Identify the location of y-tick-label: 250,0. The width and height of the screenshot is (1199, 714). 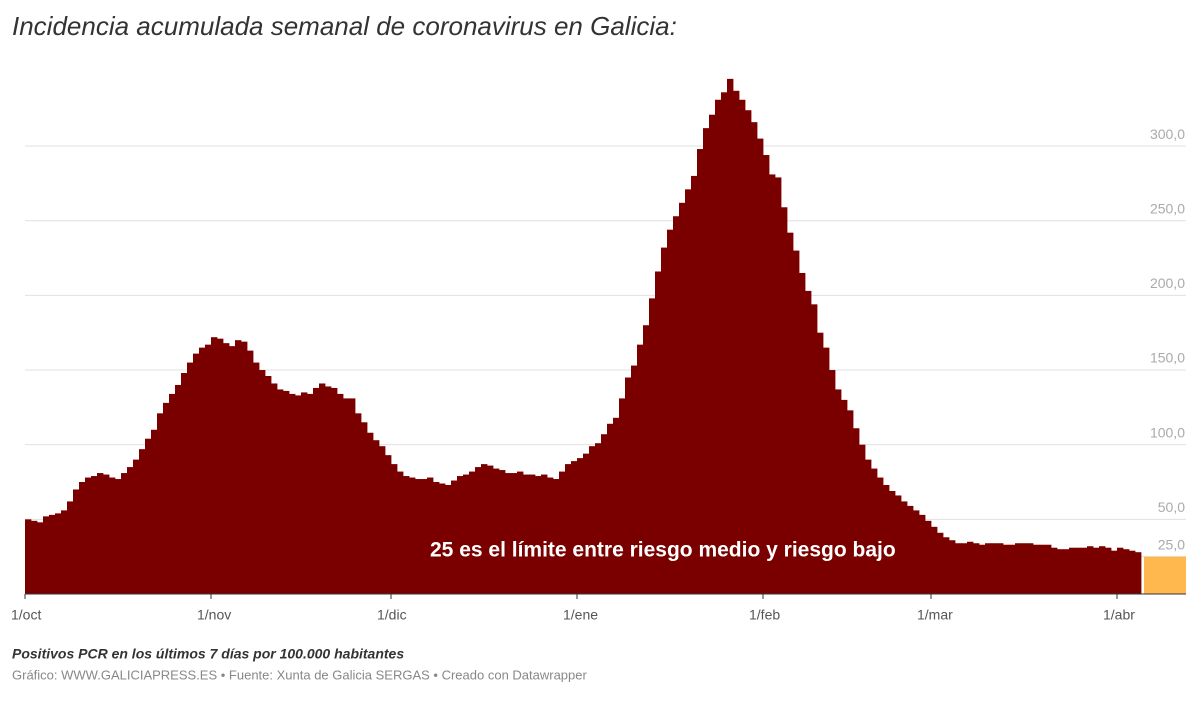
(1167, 208).